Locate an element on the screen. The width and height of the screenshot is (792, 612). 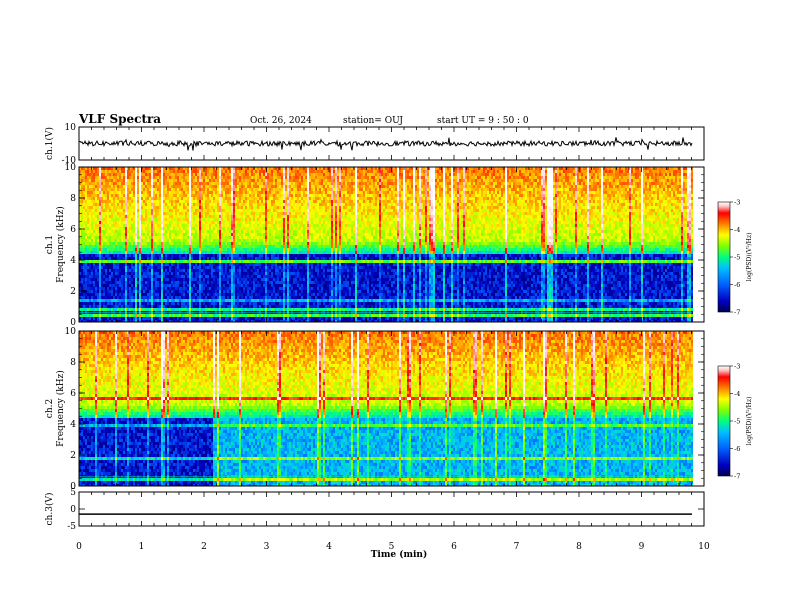
start-time-label: start UT = 9 : 50 : 0 is located at coordinates (483, 121).